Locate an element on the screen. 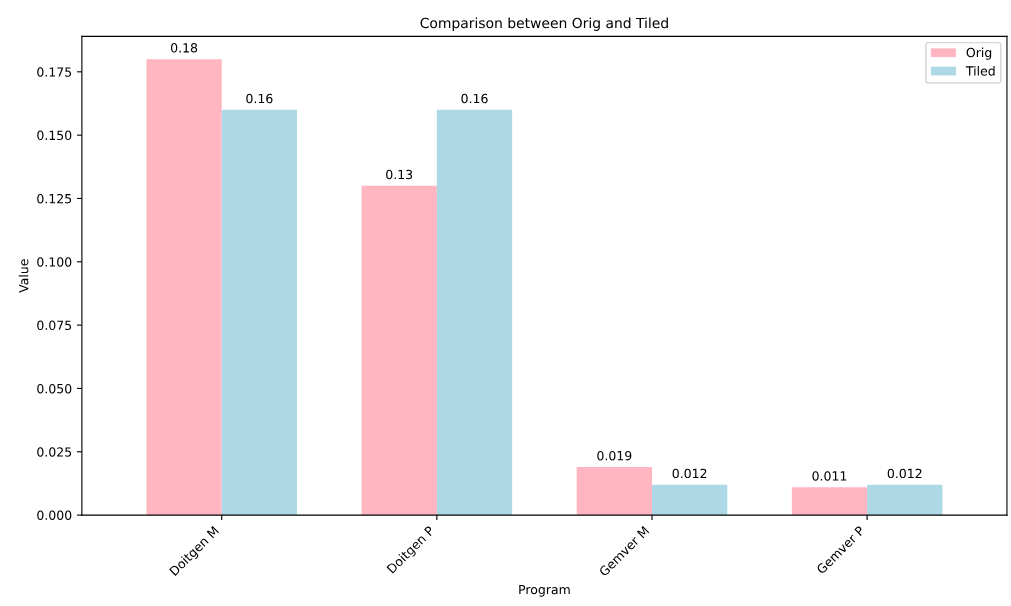 The width and height of the screenshot is (1011, 606). y-tick-label: 0.025 is located at coordinates (54, 452).